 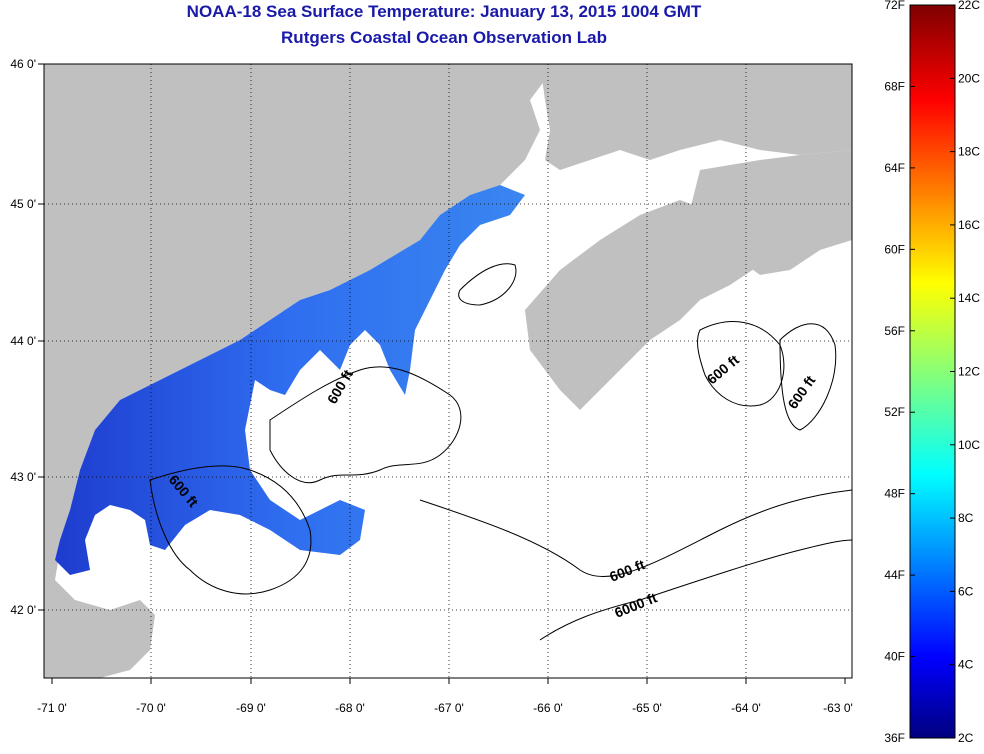 What do you see at coordinates (894, 738) in the screenshot?
I see `colorbar-f-label: 36F` at bounding box center [894, 738].